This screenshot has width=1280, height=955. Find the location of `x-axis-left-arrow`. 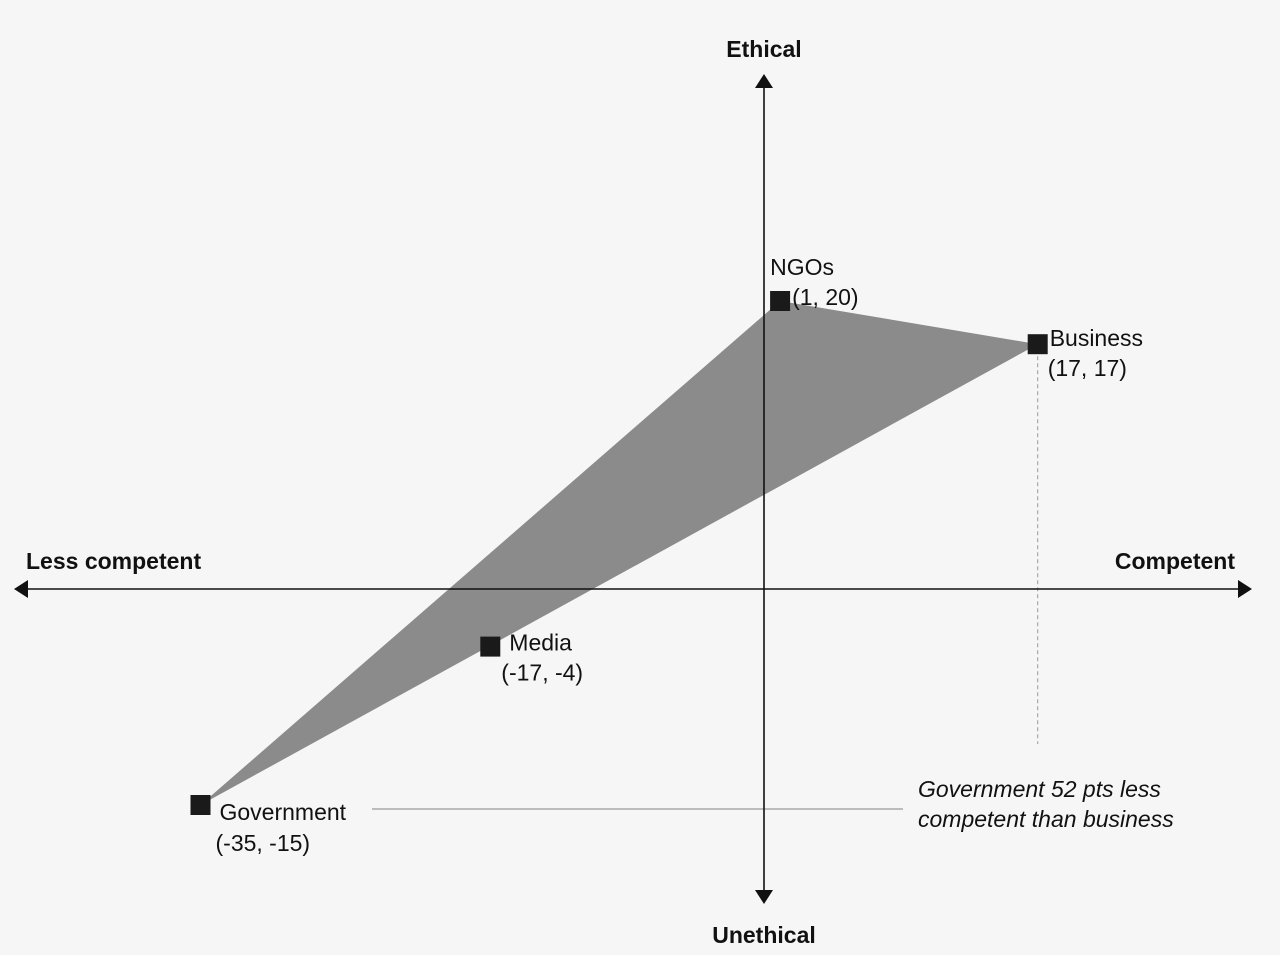

x-axis-left-arrow is located at coordinates (21, 589).